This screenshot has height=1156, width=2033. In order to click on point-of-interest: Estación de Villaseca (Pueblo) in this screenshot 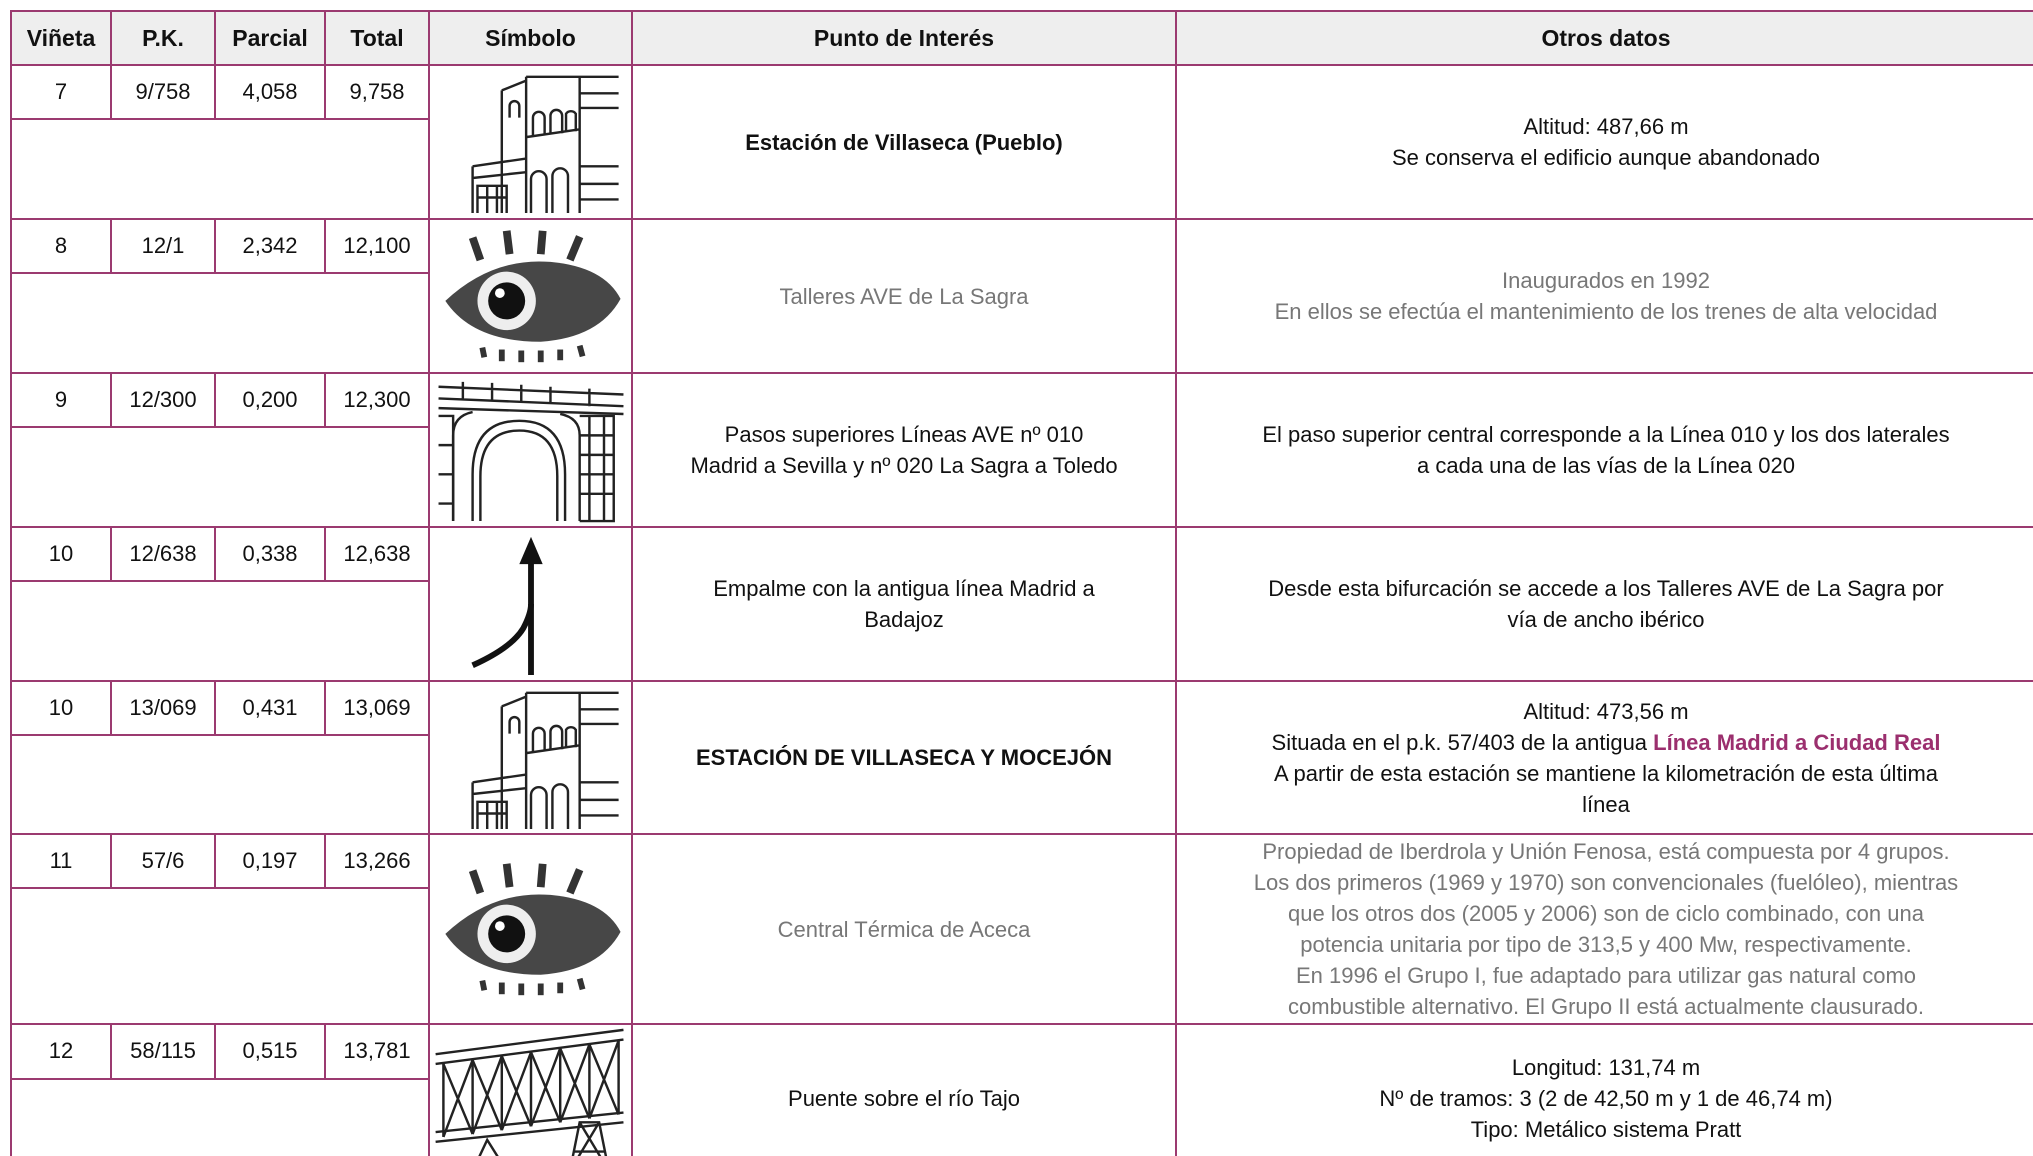, I will do `click(904, 142)`.